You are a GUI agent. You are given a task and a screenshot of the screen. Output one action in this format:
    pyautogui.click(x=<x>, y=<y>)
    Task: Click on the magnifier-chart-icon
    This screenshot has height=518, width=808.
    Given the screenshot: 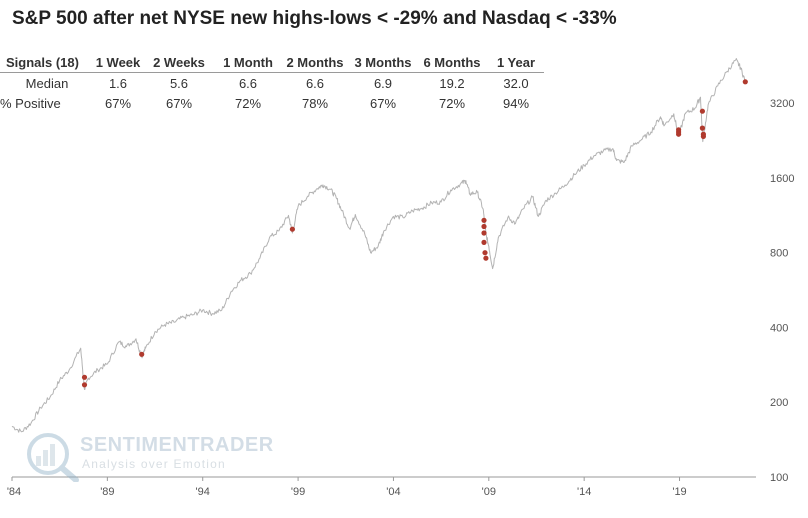 What is the action you would take?
    pyautogui.click(x=53, y=458)
    